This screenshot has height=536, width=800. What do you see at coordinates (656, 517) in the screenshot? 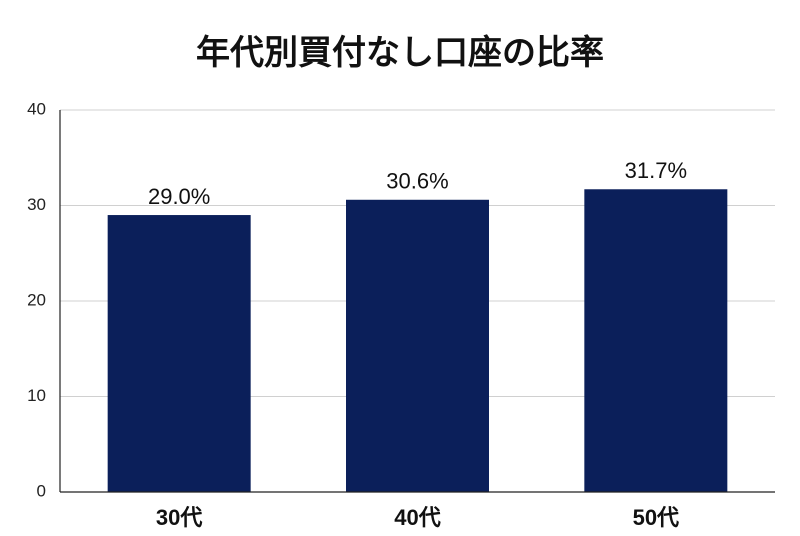
I see `x-tick-label: 50代` at bounding box center [656, 517].